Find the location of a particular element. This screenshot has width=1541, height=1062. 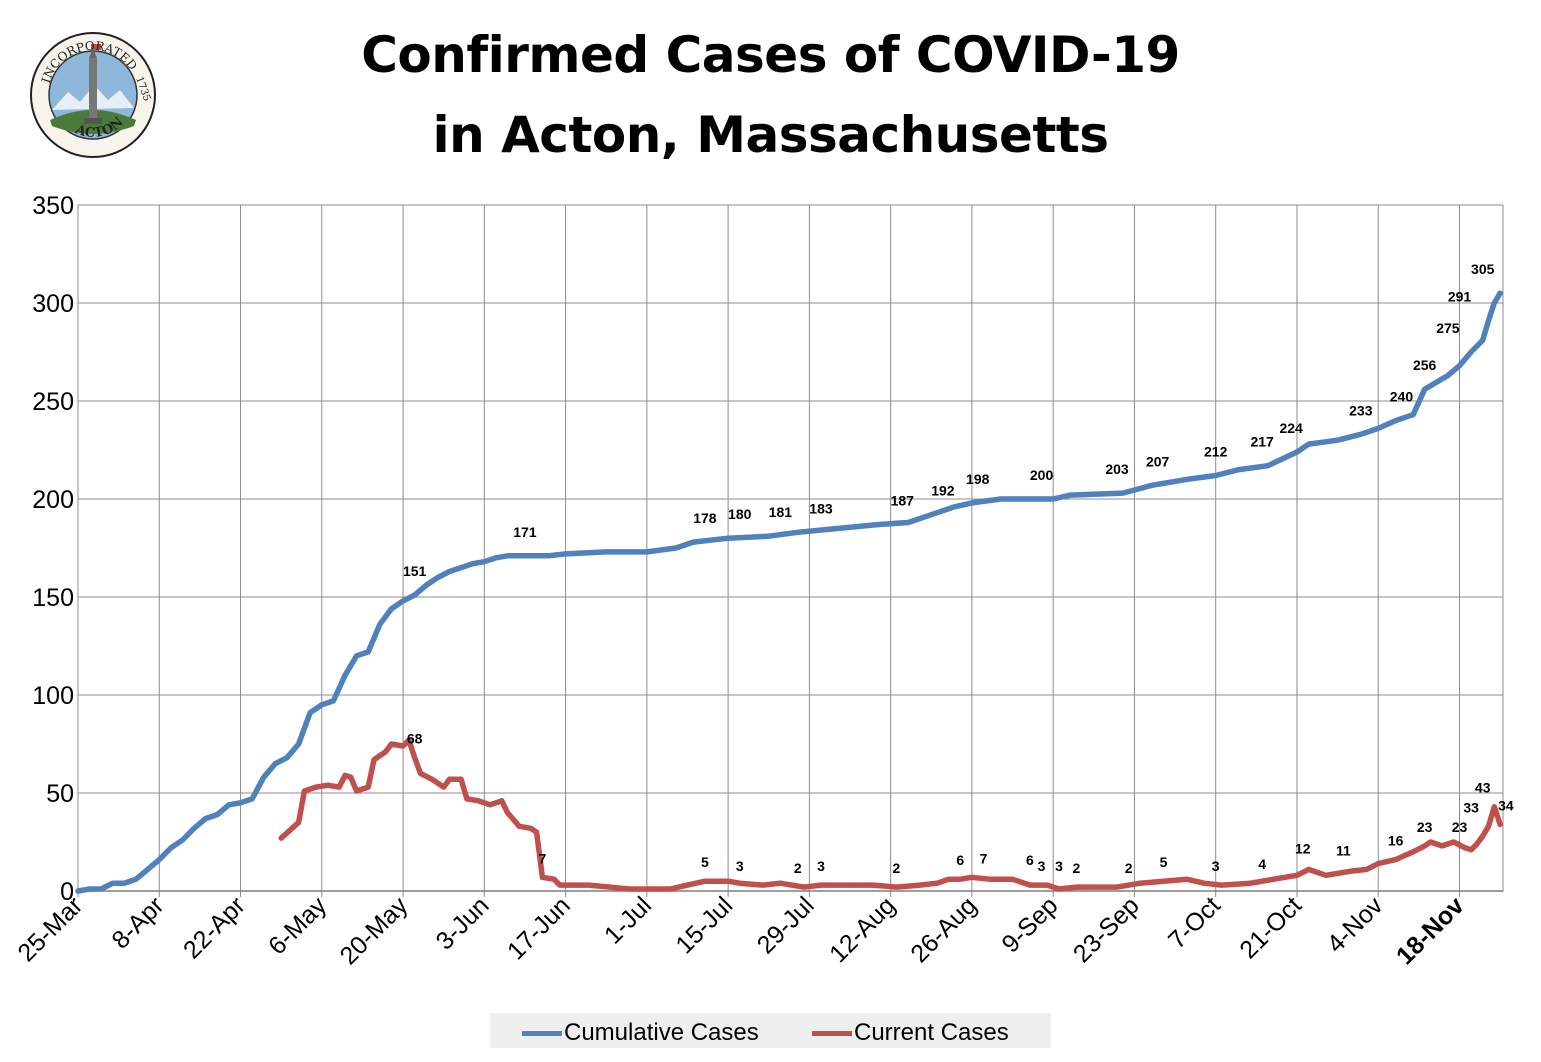

y-tick-label: 350 is located at coordinates (53, 206).